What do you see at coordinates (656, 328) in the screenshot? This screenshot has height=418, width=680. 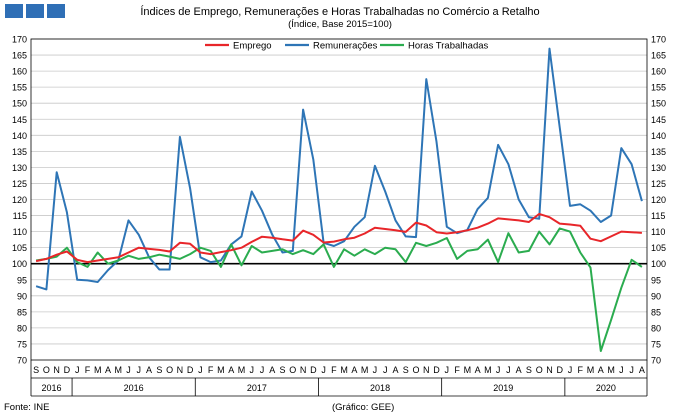 I see `y-tick-label-right: 80` at bounding box center [656, 328].